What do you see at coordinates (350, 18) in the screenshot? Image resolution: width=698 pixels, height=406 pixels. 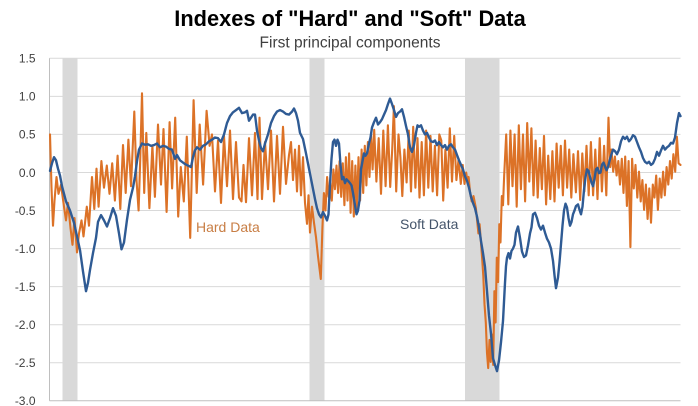 I see `svg-text:Indexes of "Hard" and "Soft" D: Indexes of "Hard" and "Soft" Data` at bounding box center [350, 18].